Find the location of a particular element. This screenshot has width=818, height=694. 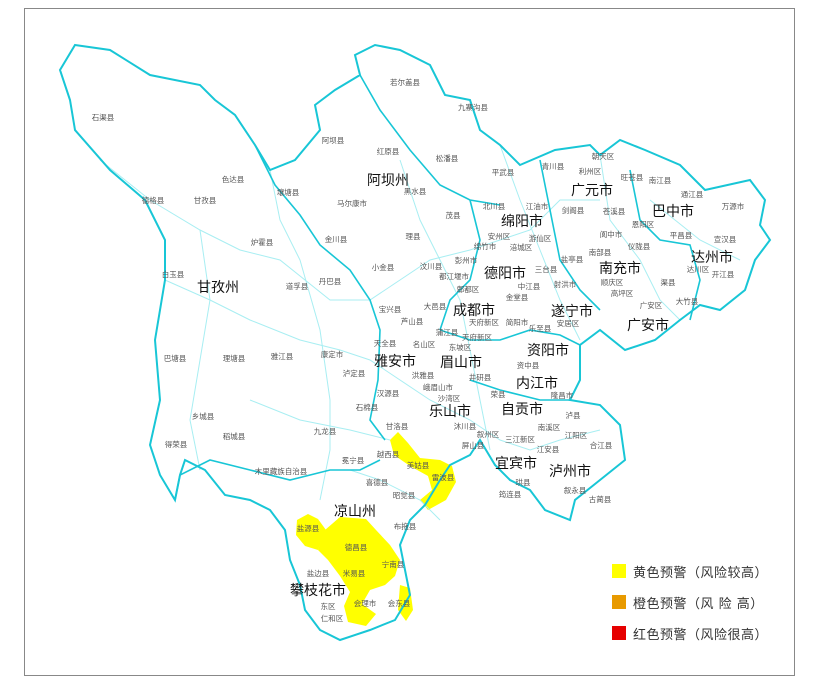

city-label-ziyang: 资阳市 is located at coordinates (548, 350).